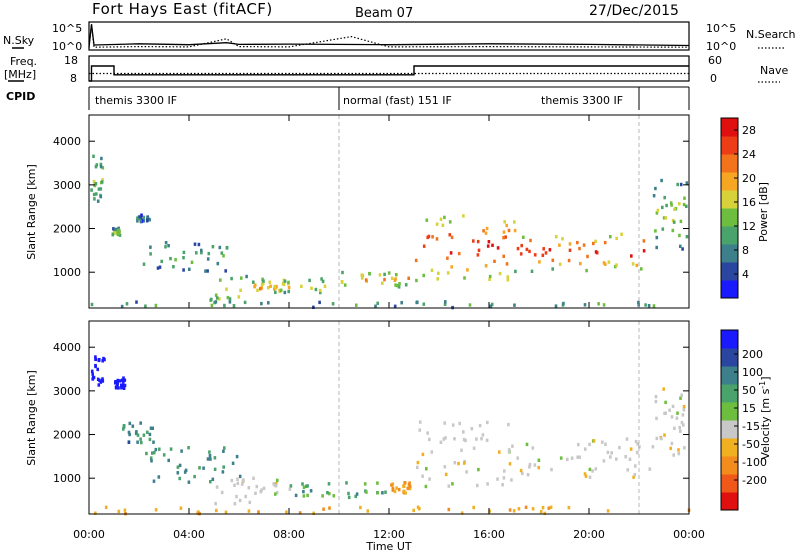 The image size is (800, 554). Describe the element at coordinates (751, 444) in the screenshot. I see `colorbar-tick-label: -50` at that location.